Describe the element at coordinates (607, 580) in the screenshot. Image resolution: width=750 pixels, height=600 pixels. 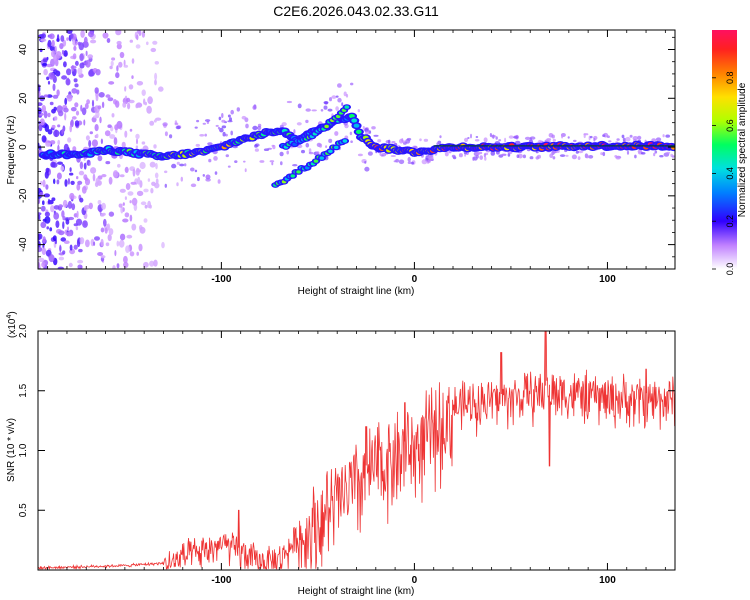
I see `x-tick-label: 100` at that location.